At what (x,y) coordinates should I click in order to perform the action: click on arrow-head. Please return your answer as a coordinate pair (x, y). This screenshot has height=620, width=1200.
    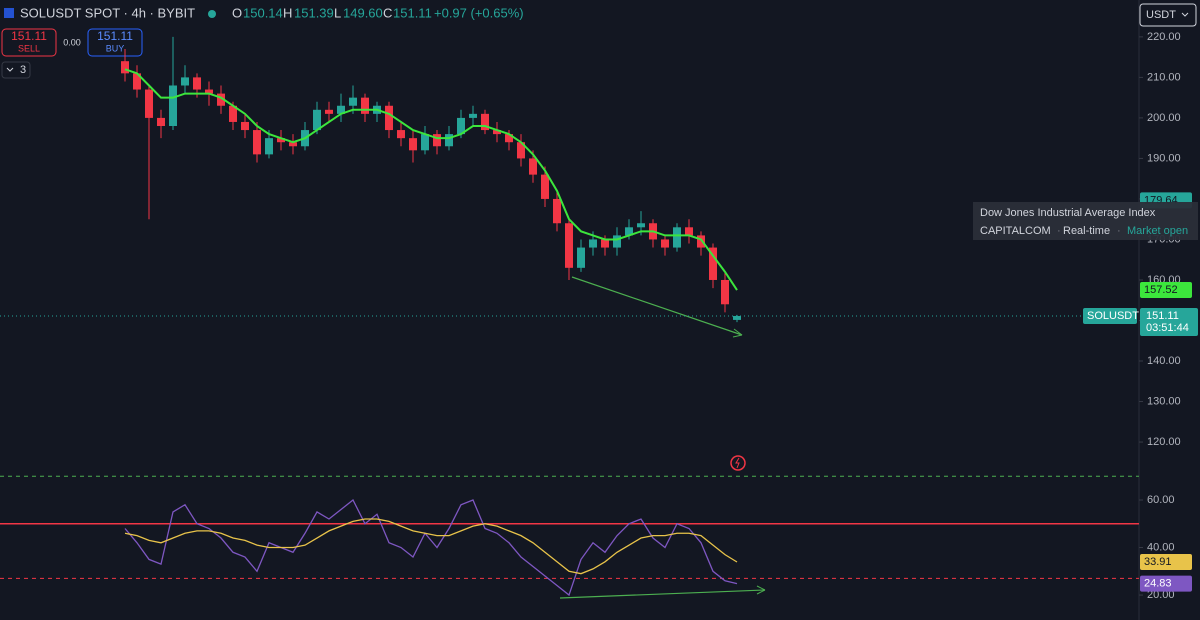
    Looking at the image, I should click on (737, 333).